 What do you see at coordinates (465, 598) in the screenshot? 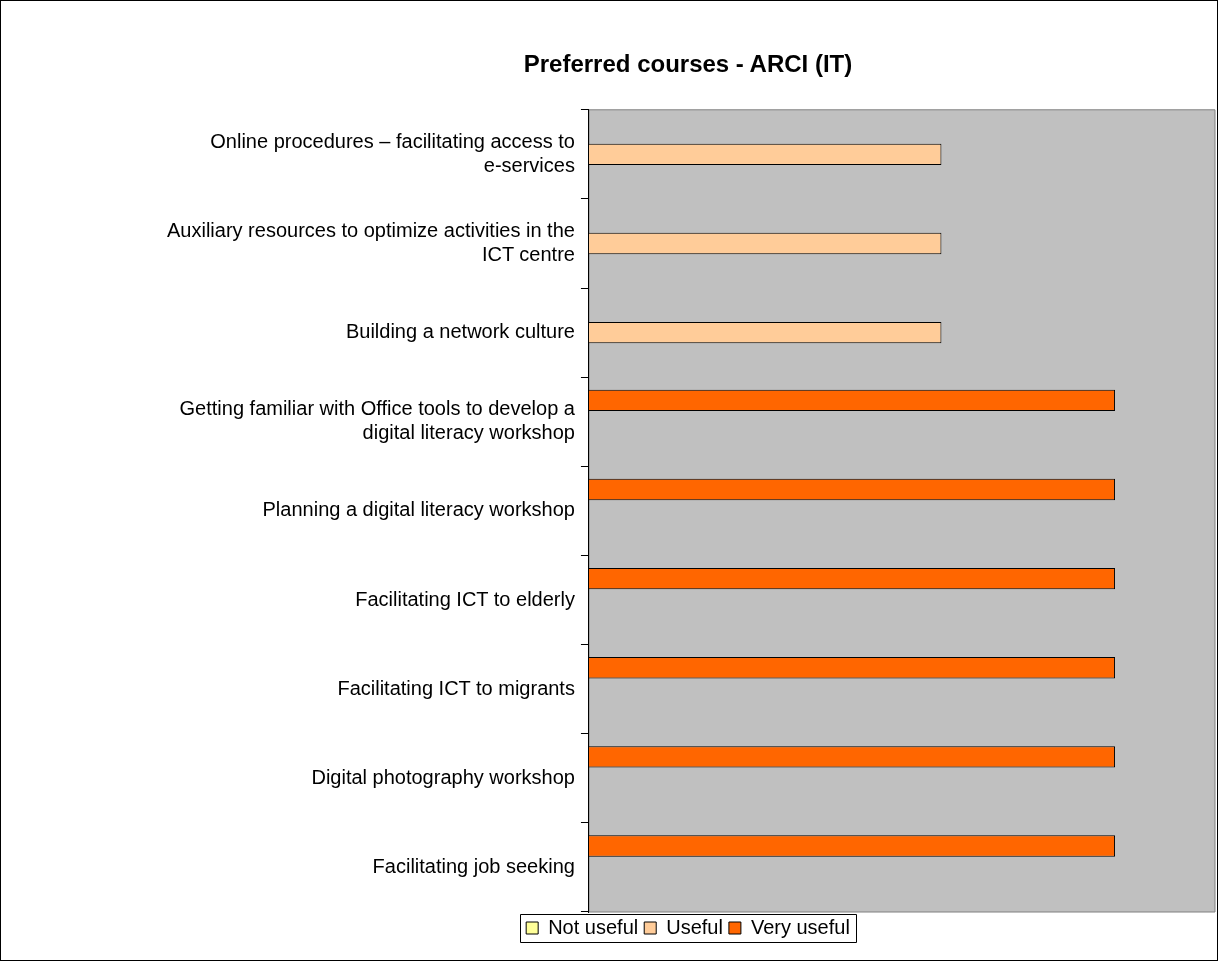
I see `y-tick-label: Facilitating ICT to elderly` at bounding box center [465, 598].